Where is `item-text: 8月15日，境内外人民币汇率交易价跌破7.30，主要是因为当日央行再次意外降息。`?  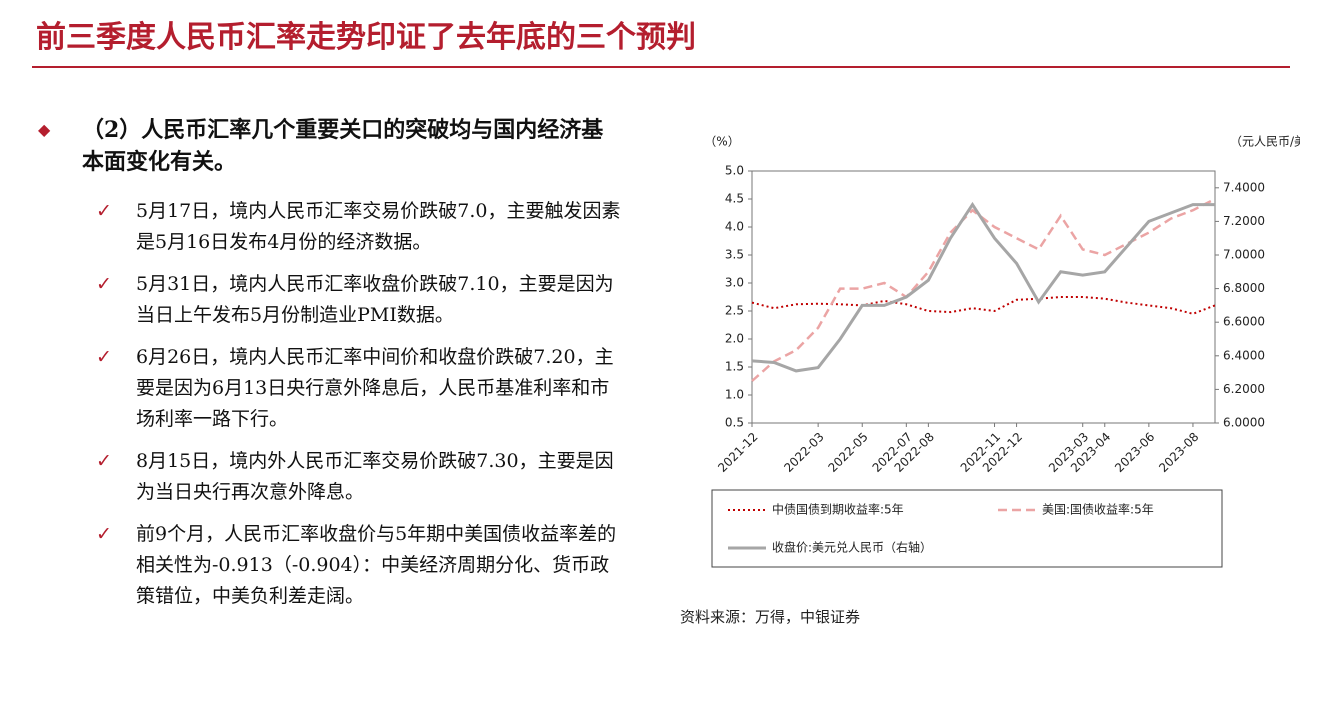
item-text: 8月15日，境内外人民币汇率交易价跌破7.30，主要是因为当日央行再次意外降息。 is located at coordinates (375, 476).